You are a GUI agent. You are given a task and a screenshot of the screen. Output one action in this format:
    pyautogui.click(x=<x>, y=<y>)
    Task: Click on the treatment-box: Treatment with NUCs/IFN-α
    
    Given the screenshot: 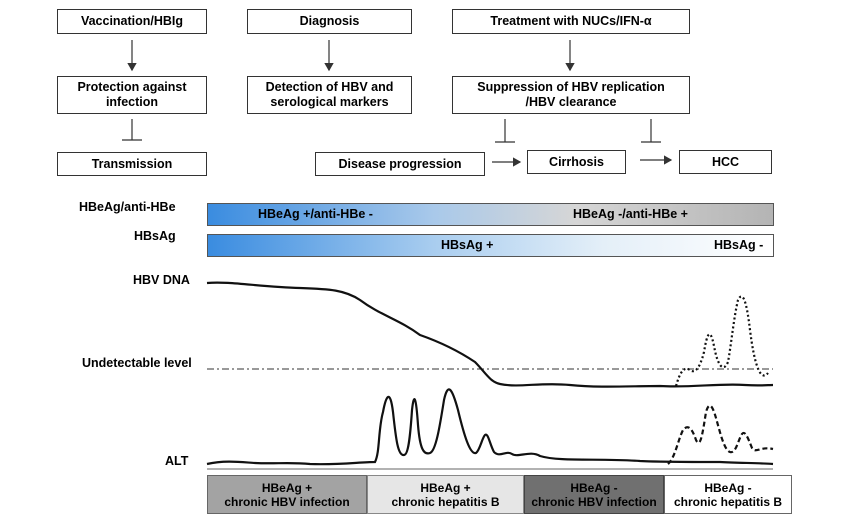 What is the action you would take?
    pyautogui.click(x=571, y=21)
    